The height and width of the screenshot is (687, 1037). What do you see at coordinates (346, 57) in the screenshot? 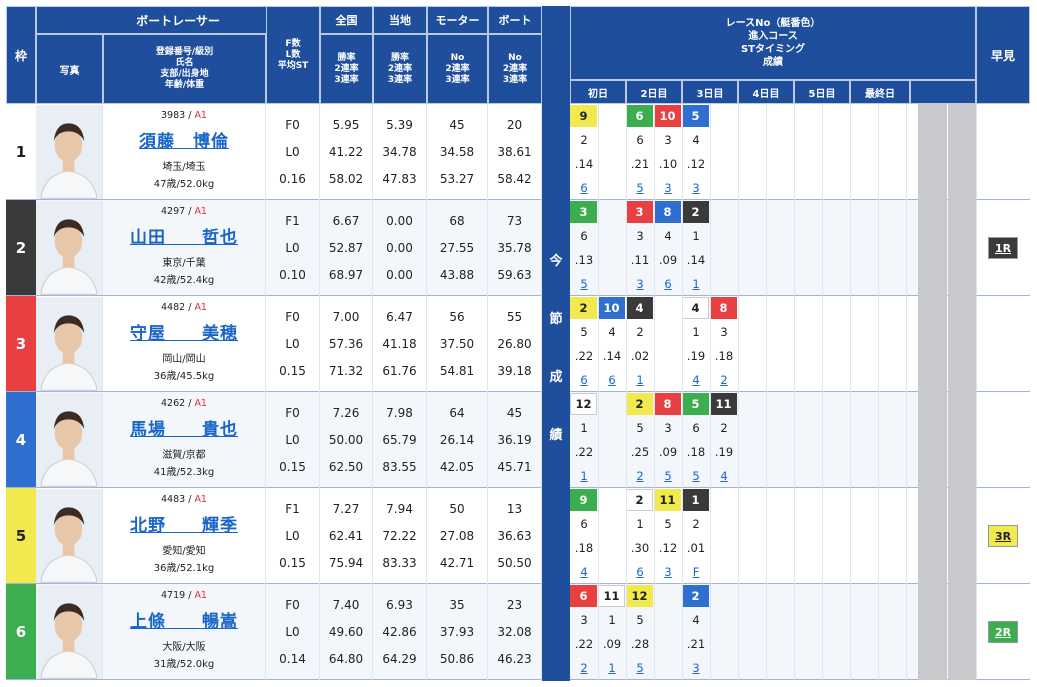
I see `sub-line: 勝率` at bounding box center [346, 57].